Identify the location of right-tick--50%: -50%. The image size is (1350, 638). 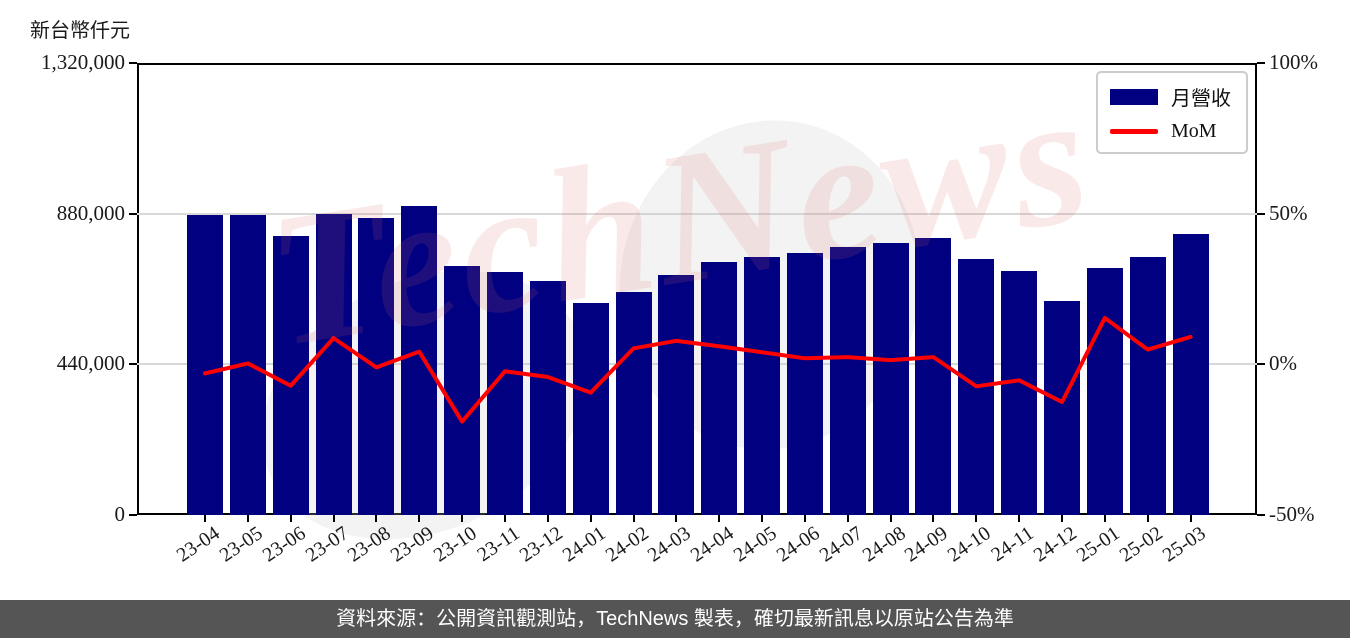
(1292, 514).